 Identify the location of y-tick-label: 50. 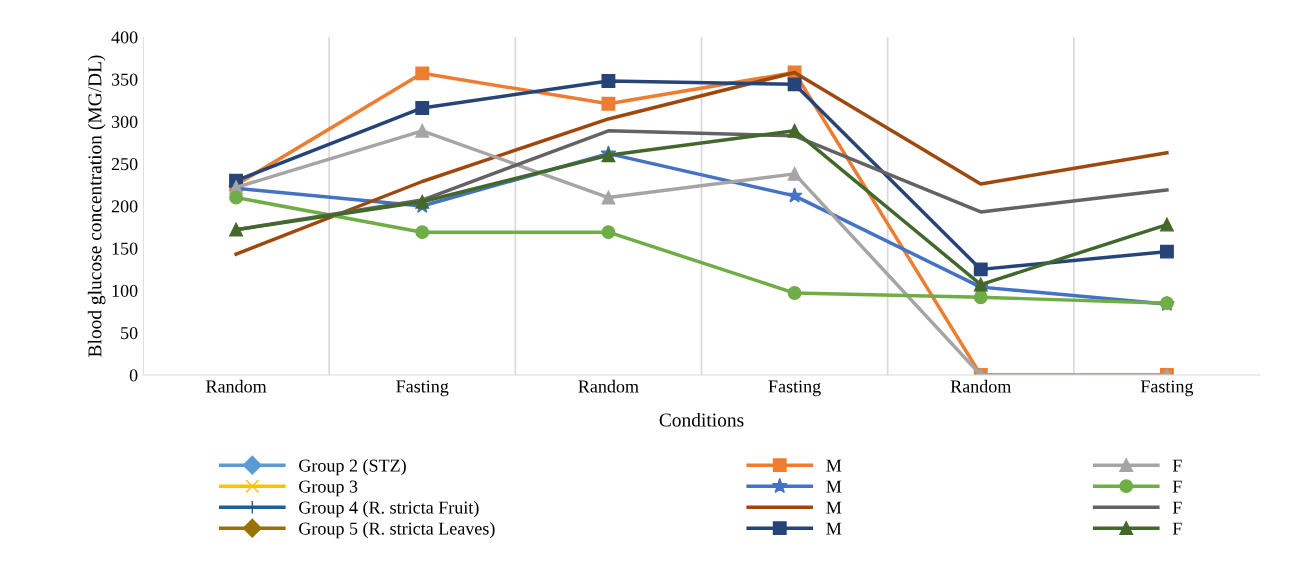
(129, 333).